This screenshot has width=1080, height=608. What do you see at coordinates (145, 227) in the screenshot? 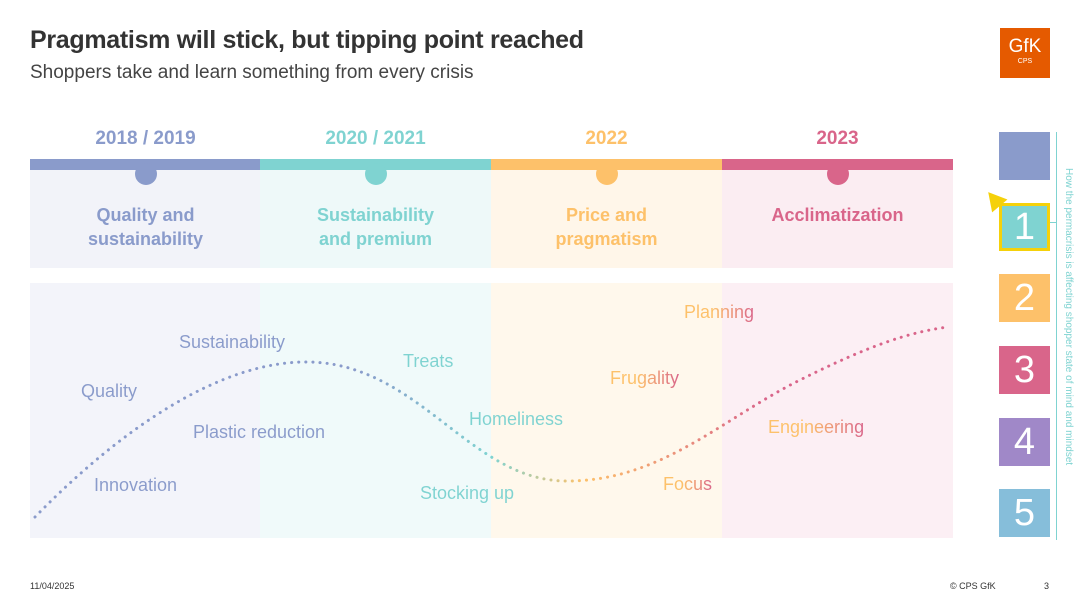
I see `phase-label: Quality and sustainability` at bounding box center [145, 227].